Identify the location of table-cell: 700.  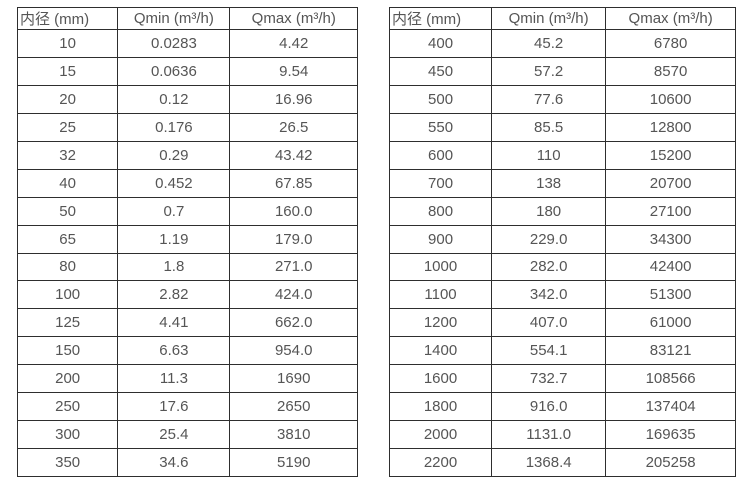
(440, 183).